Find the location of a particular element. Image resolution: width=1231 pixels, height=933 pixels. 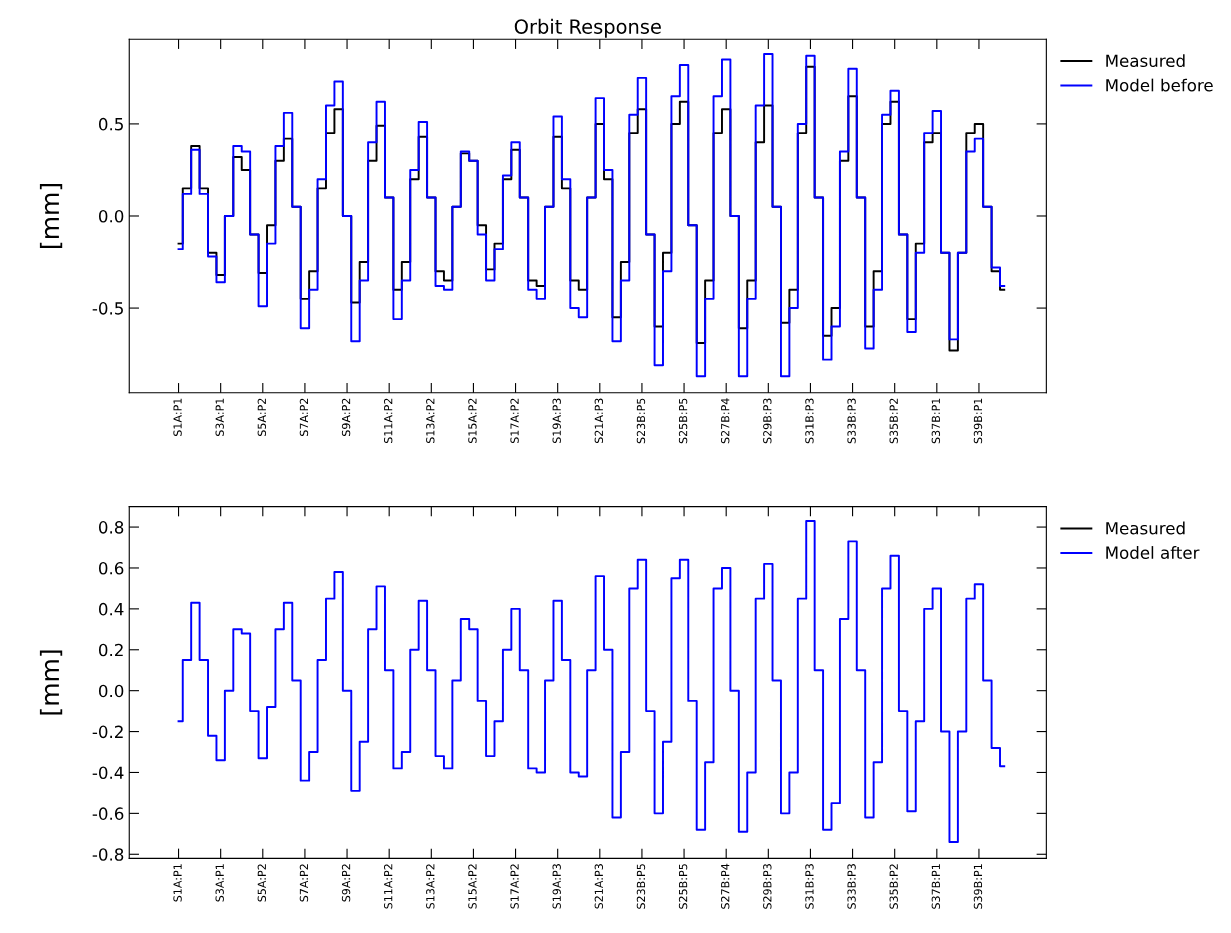

y-tick-label: -0.4 is located at coordinates (108, 773).